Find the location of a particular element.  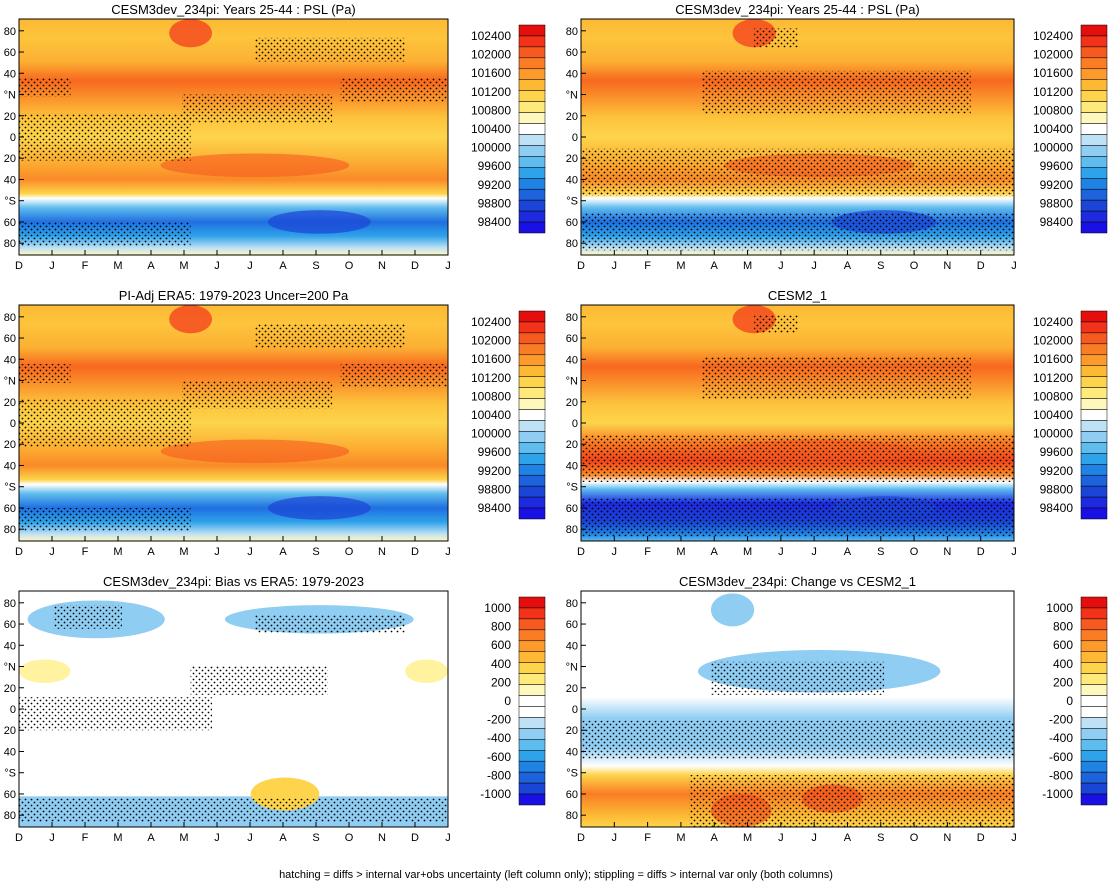

subtropical-high-band is located at coordinates (255, 451).